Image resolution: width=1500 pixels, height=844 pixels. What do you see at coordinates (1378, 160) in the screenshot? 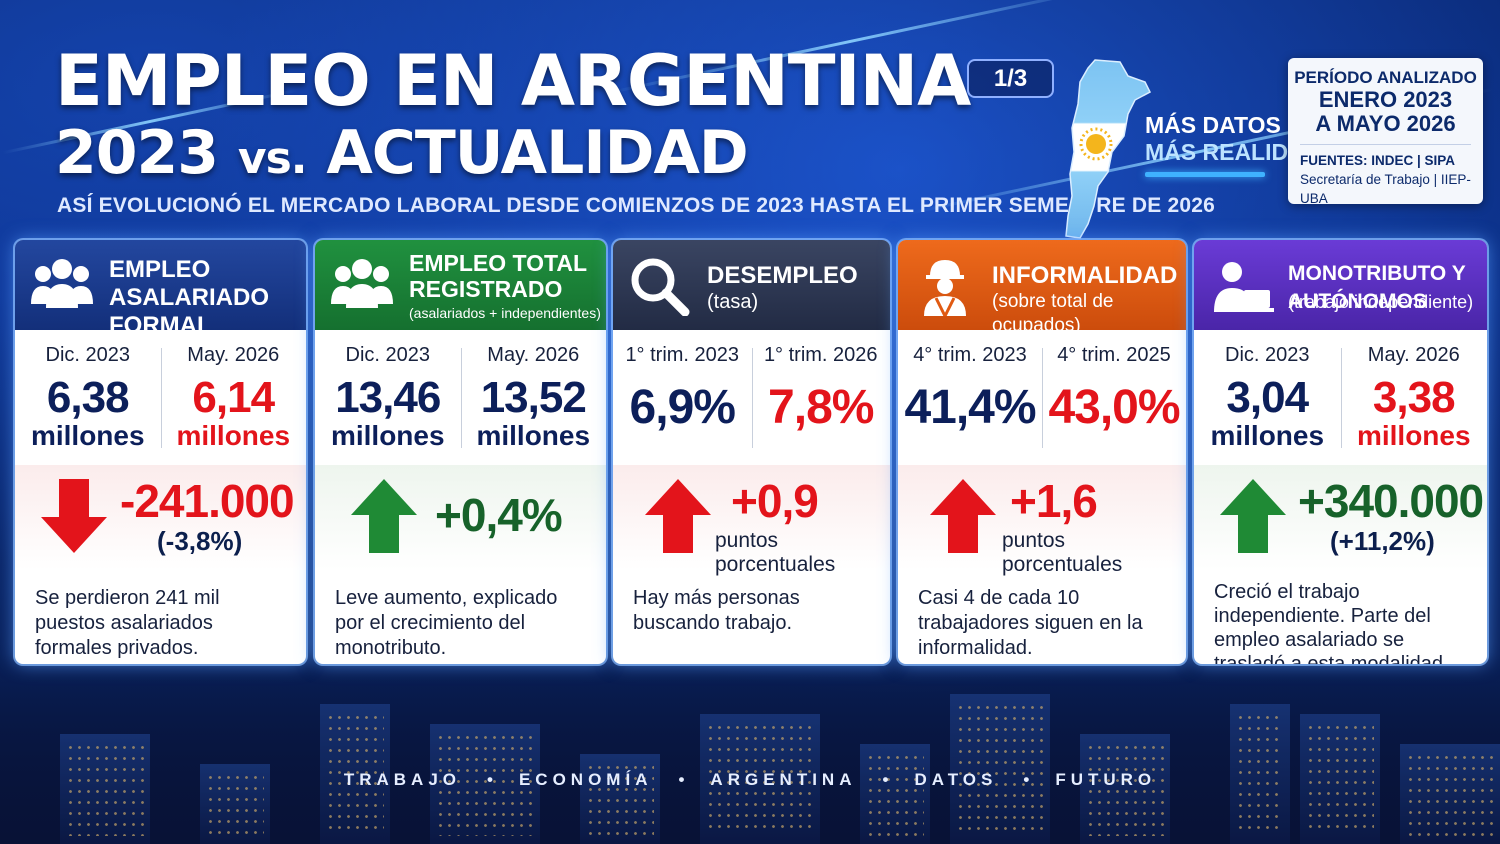
I see `sources-line1: FUENTES: INDEC | SIPA` at bounding box center [1378, 160].